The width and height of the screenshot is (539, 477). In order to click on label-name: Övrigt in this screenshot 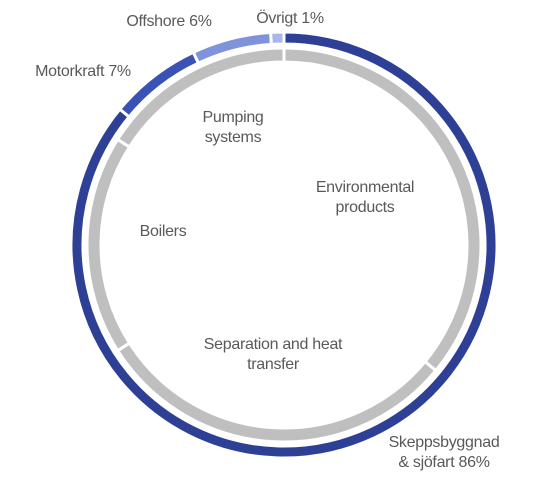, I will do `click(277, 18)`.